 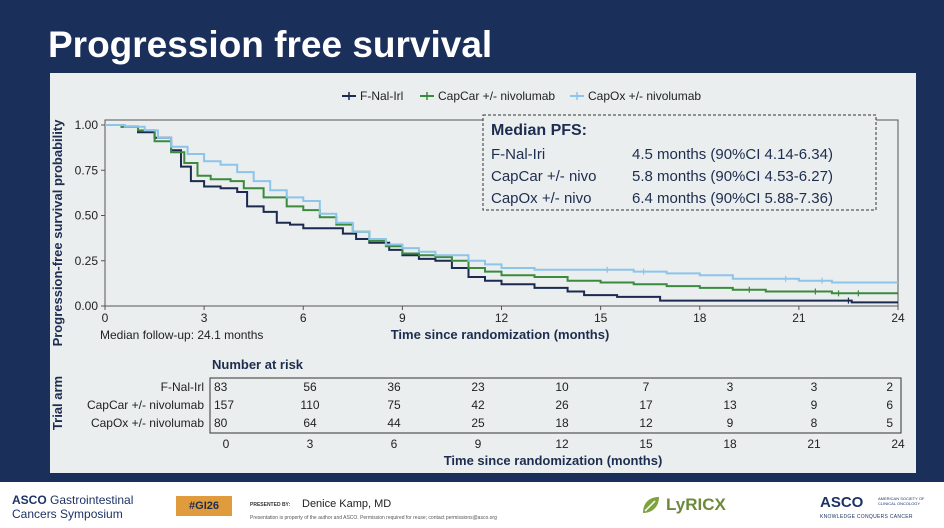 I want to click on median-arm-label: CapOx +/- nivo, so click(x=541, y=198).